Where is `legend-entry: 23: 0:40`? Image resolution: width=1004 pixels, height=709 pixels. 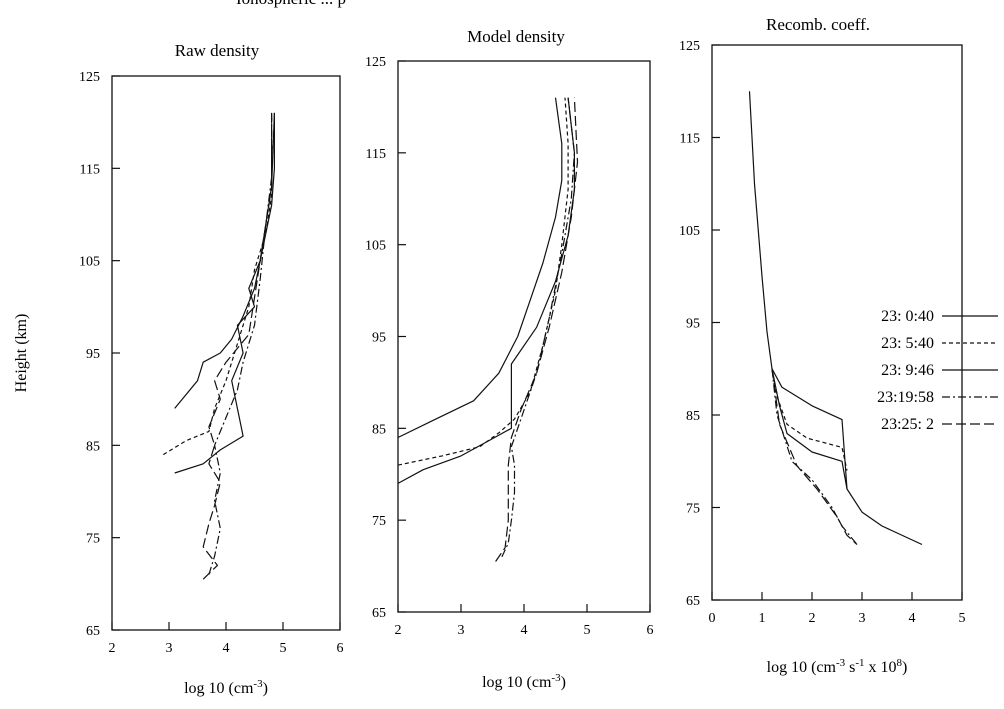 legend-entry: 23: 0:40 is located at coordinates (939, 316).